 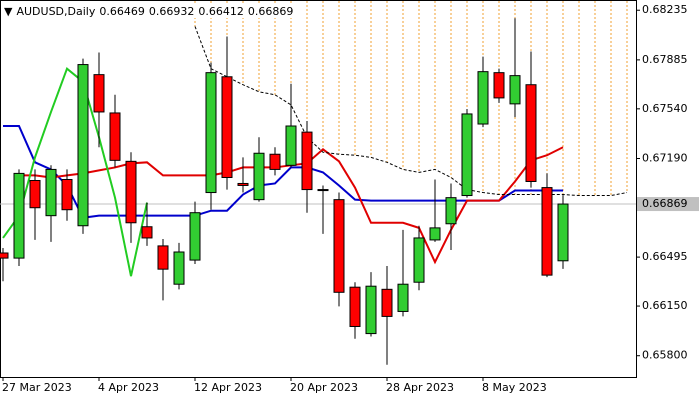 What do you see at coordinates (37, 387) in the screenshot?
I see `x-tick-label: 27 Mar 2023` at bounding box center [37, 387].